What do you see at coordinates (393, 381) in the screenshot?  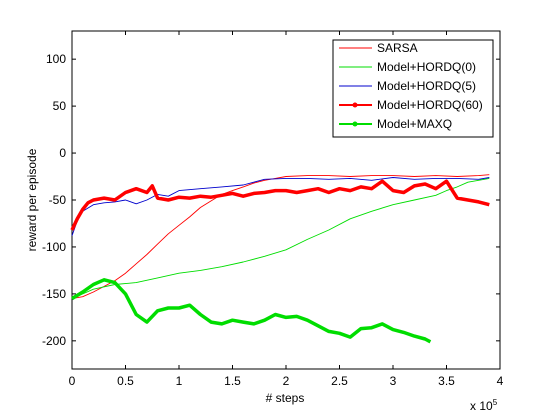 I see `x-tick-label: 3` at bounding box center [393, 381].